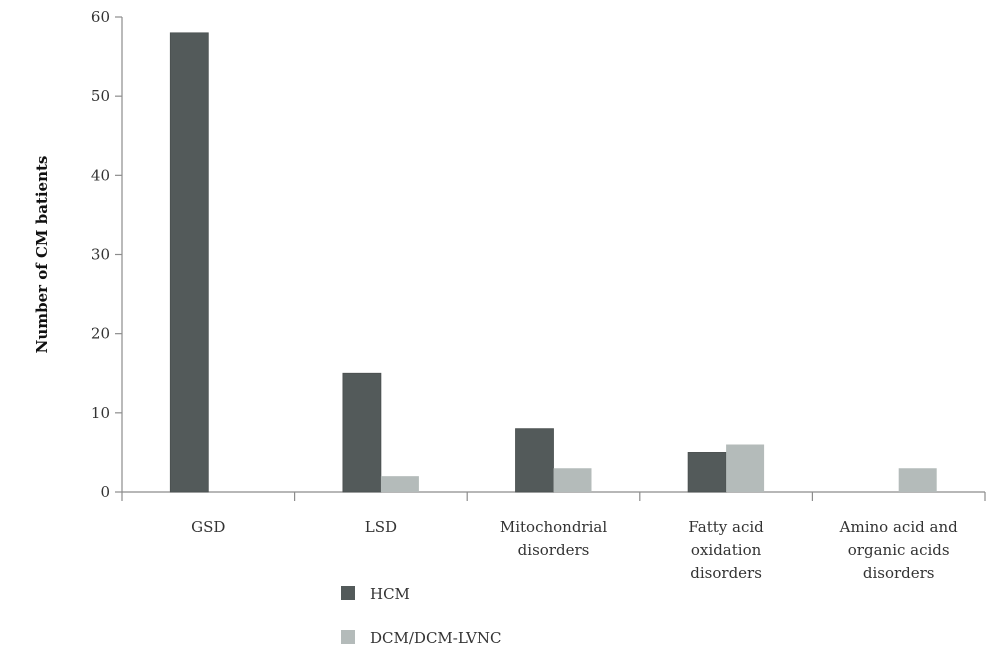 This screenshot has height=651, width=1000. I want to click on y-tick-label: 60, so click(100, 17).